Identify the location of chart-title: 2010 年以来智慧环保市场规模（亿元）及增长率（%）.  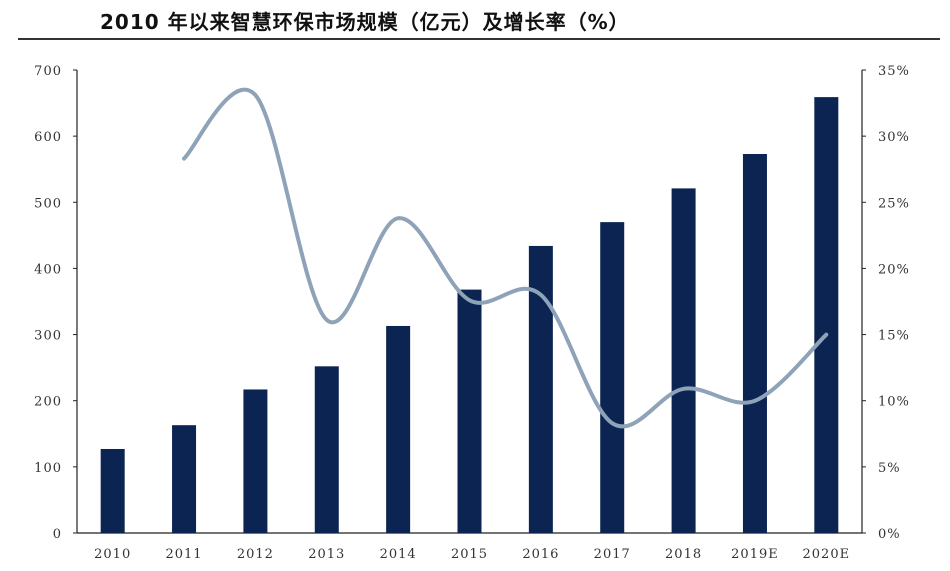
(365, 22).